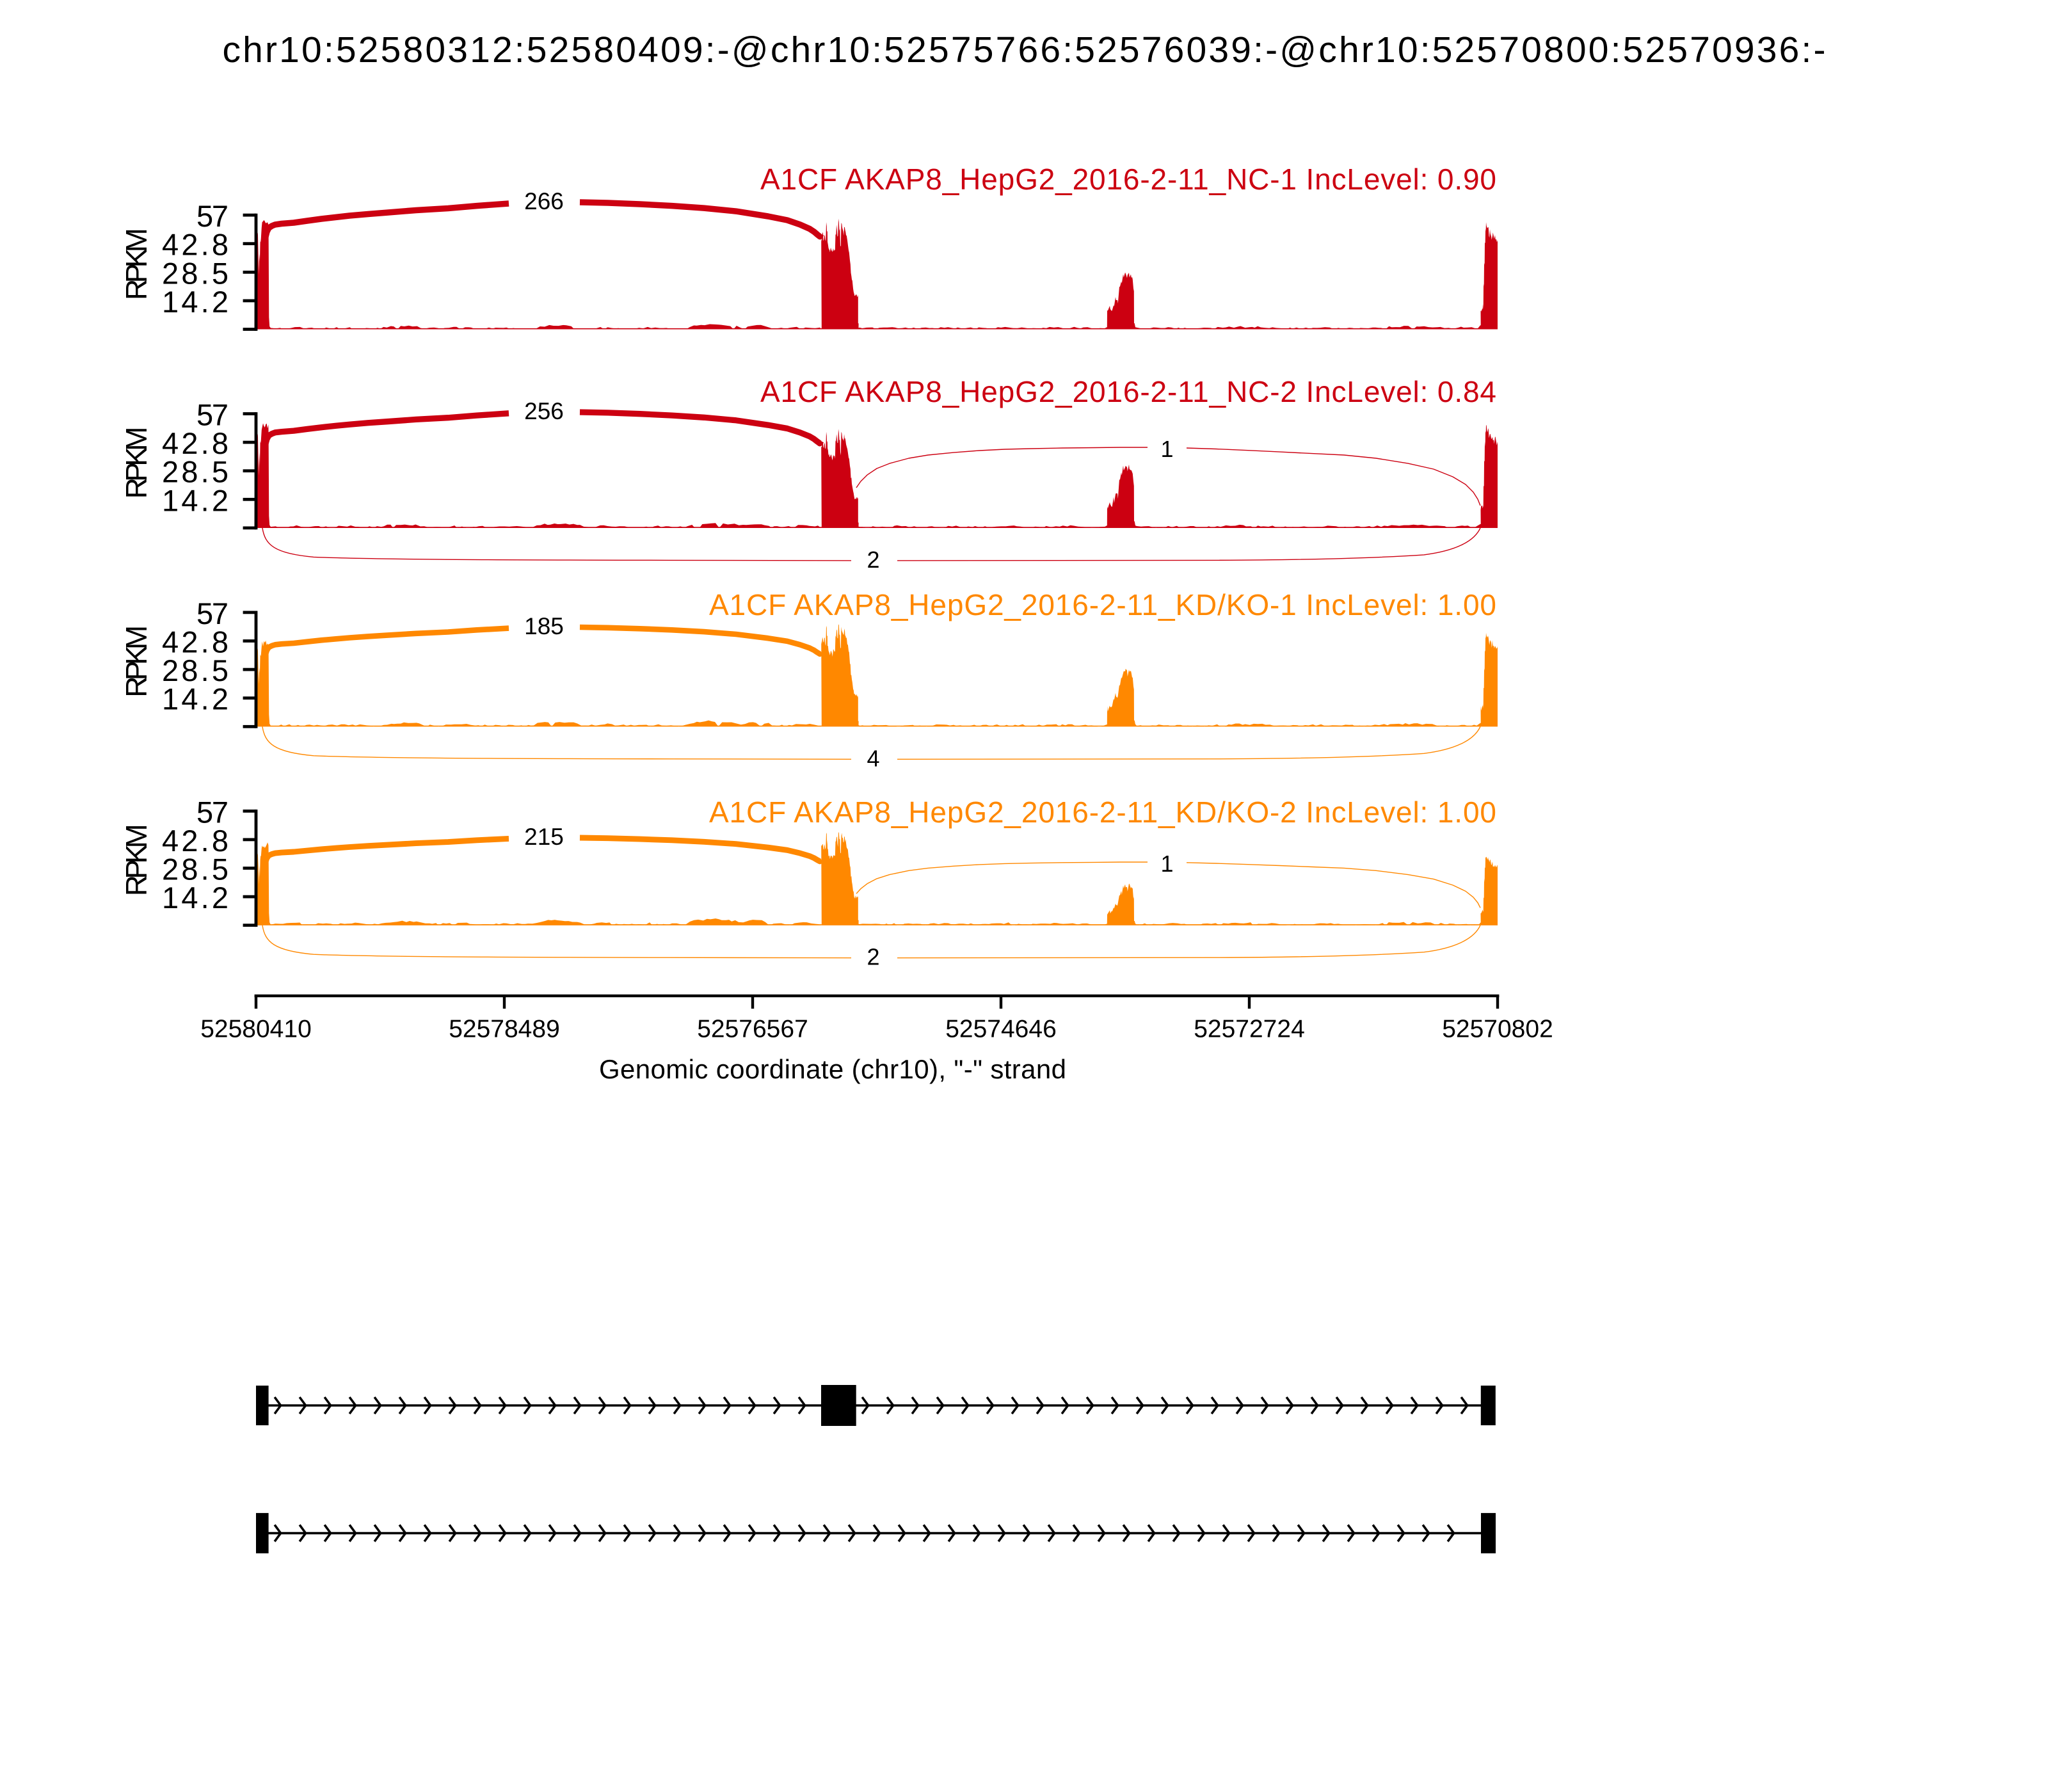  What do you see at coordinates (544, 837) in the screenshot?
I see `svg-text: 215` at bounding box center [544, 837].